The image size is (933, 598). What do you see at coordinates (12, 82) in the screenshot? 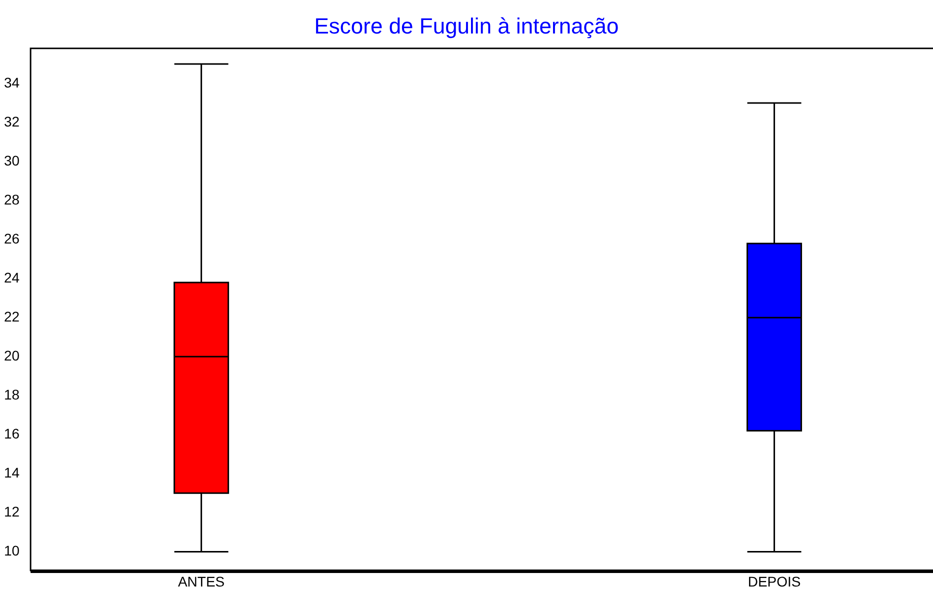
I see `y-tick-label: 34` at bounding box center [12, 82].